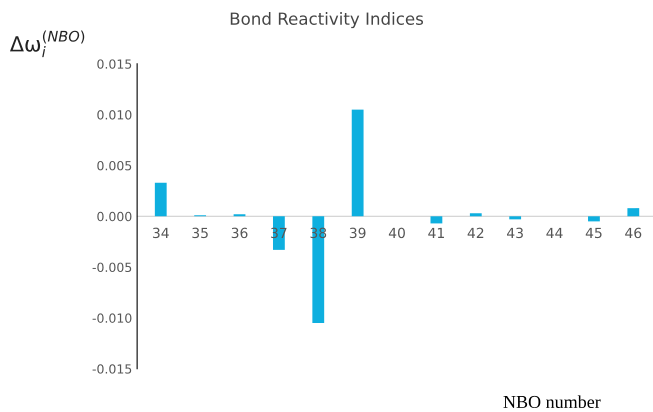 This screenshot has width=653, height=412. What do you see at coordinates (114, 217) in the screenshot?
I see `y-tick-label: 0.000` at bounding box center [114, 217].